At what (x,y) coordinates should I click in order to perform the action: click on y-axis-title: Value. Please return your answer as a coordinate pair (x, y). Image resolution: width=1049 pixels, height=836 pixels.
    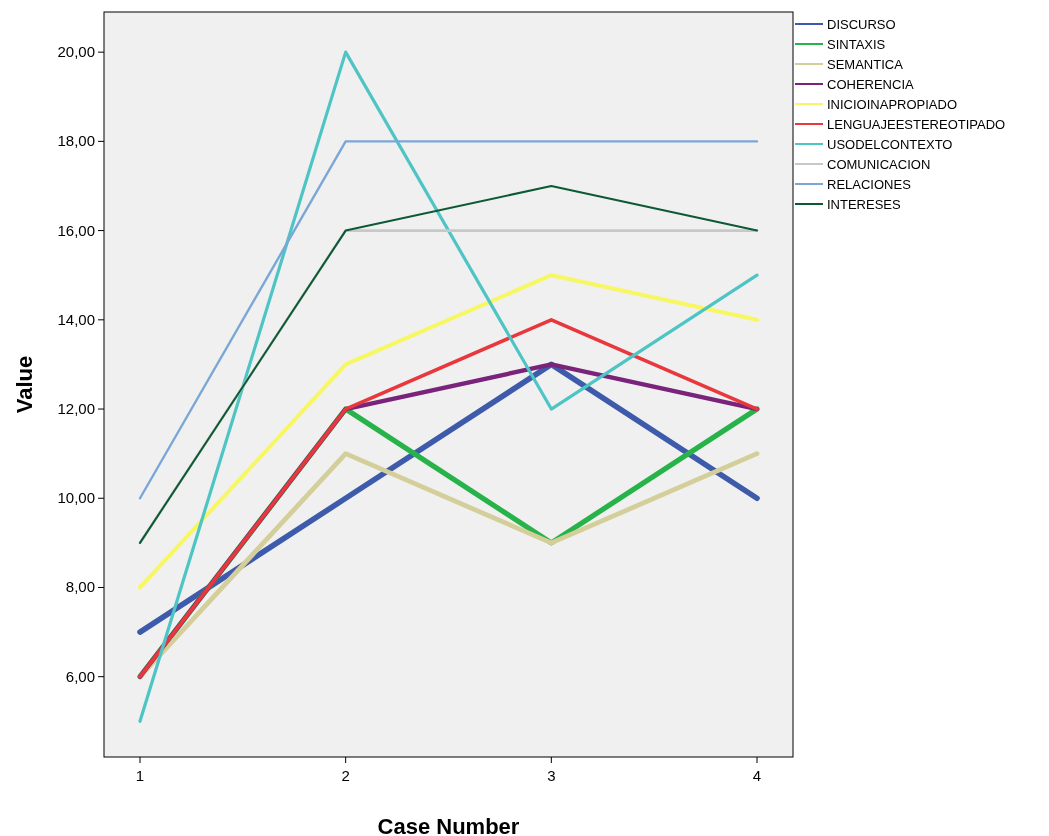
    Looking at the image, I should click on (24, 384).